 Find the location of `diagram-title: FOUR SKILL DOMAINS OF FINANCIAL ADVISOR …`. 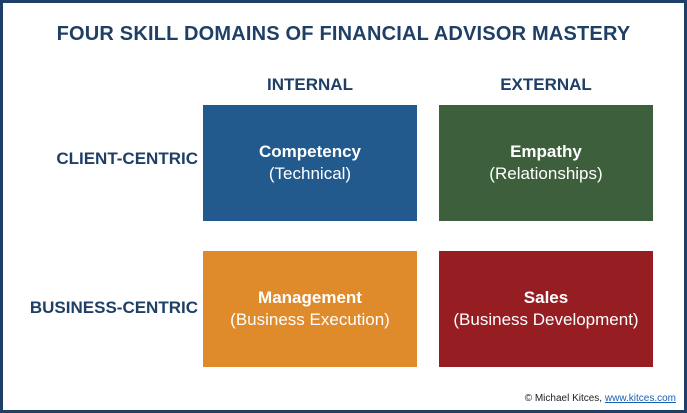

diagram-title: FOUR SKILL DOMAINS OF FINANCIAL ADVISOR … is located at coordinates (343, 34).